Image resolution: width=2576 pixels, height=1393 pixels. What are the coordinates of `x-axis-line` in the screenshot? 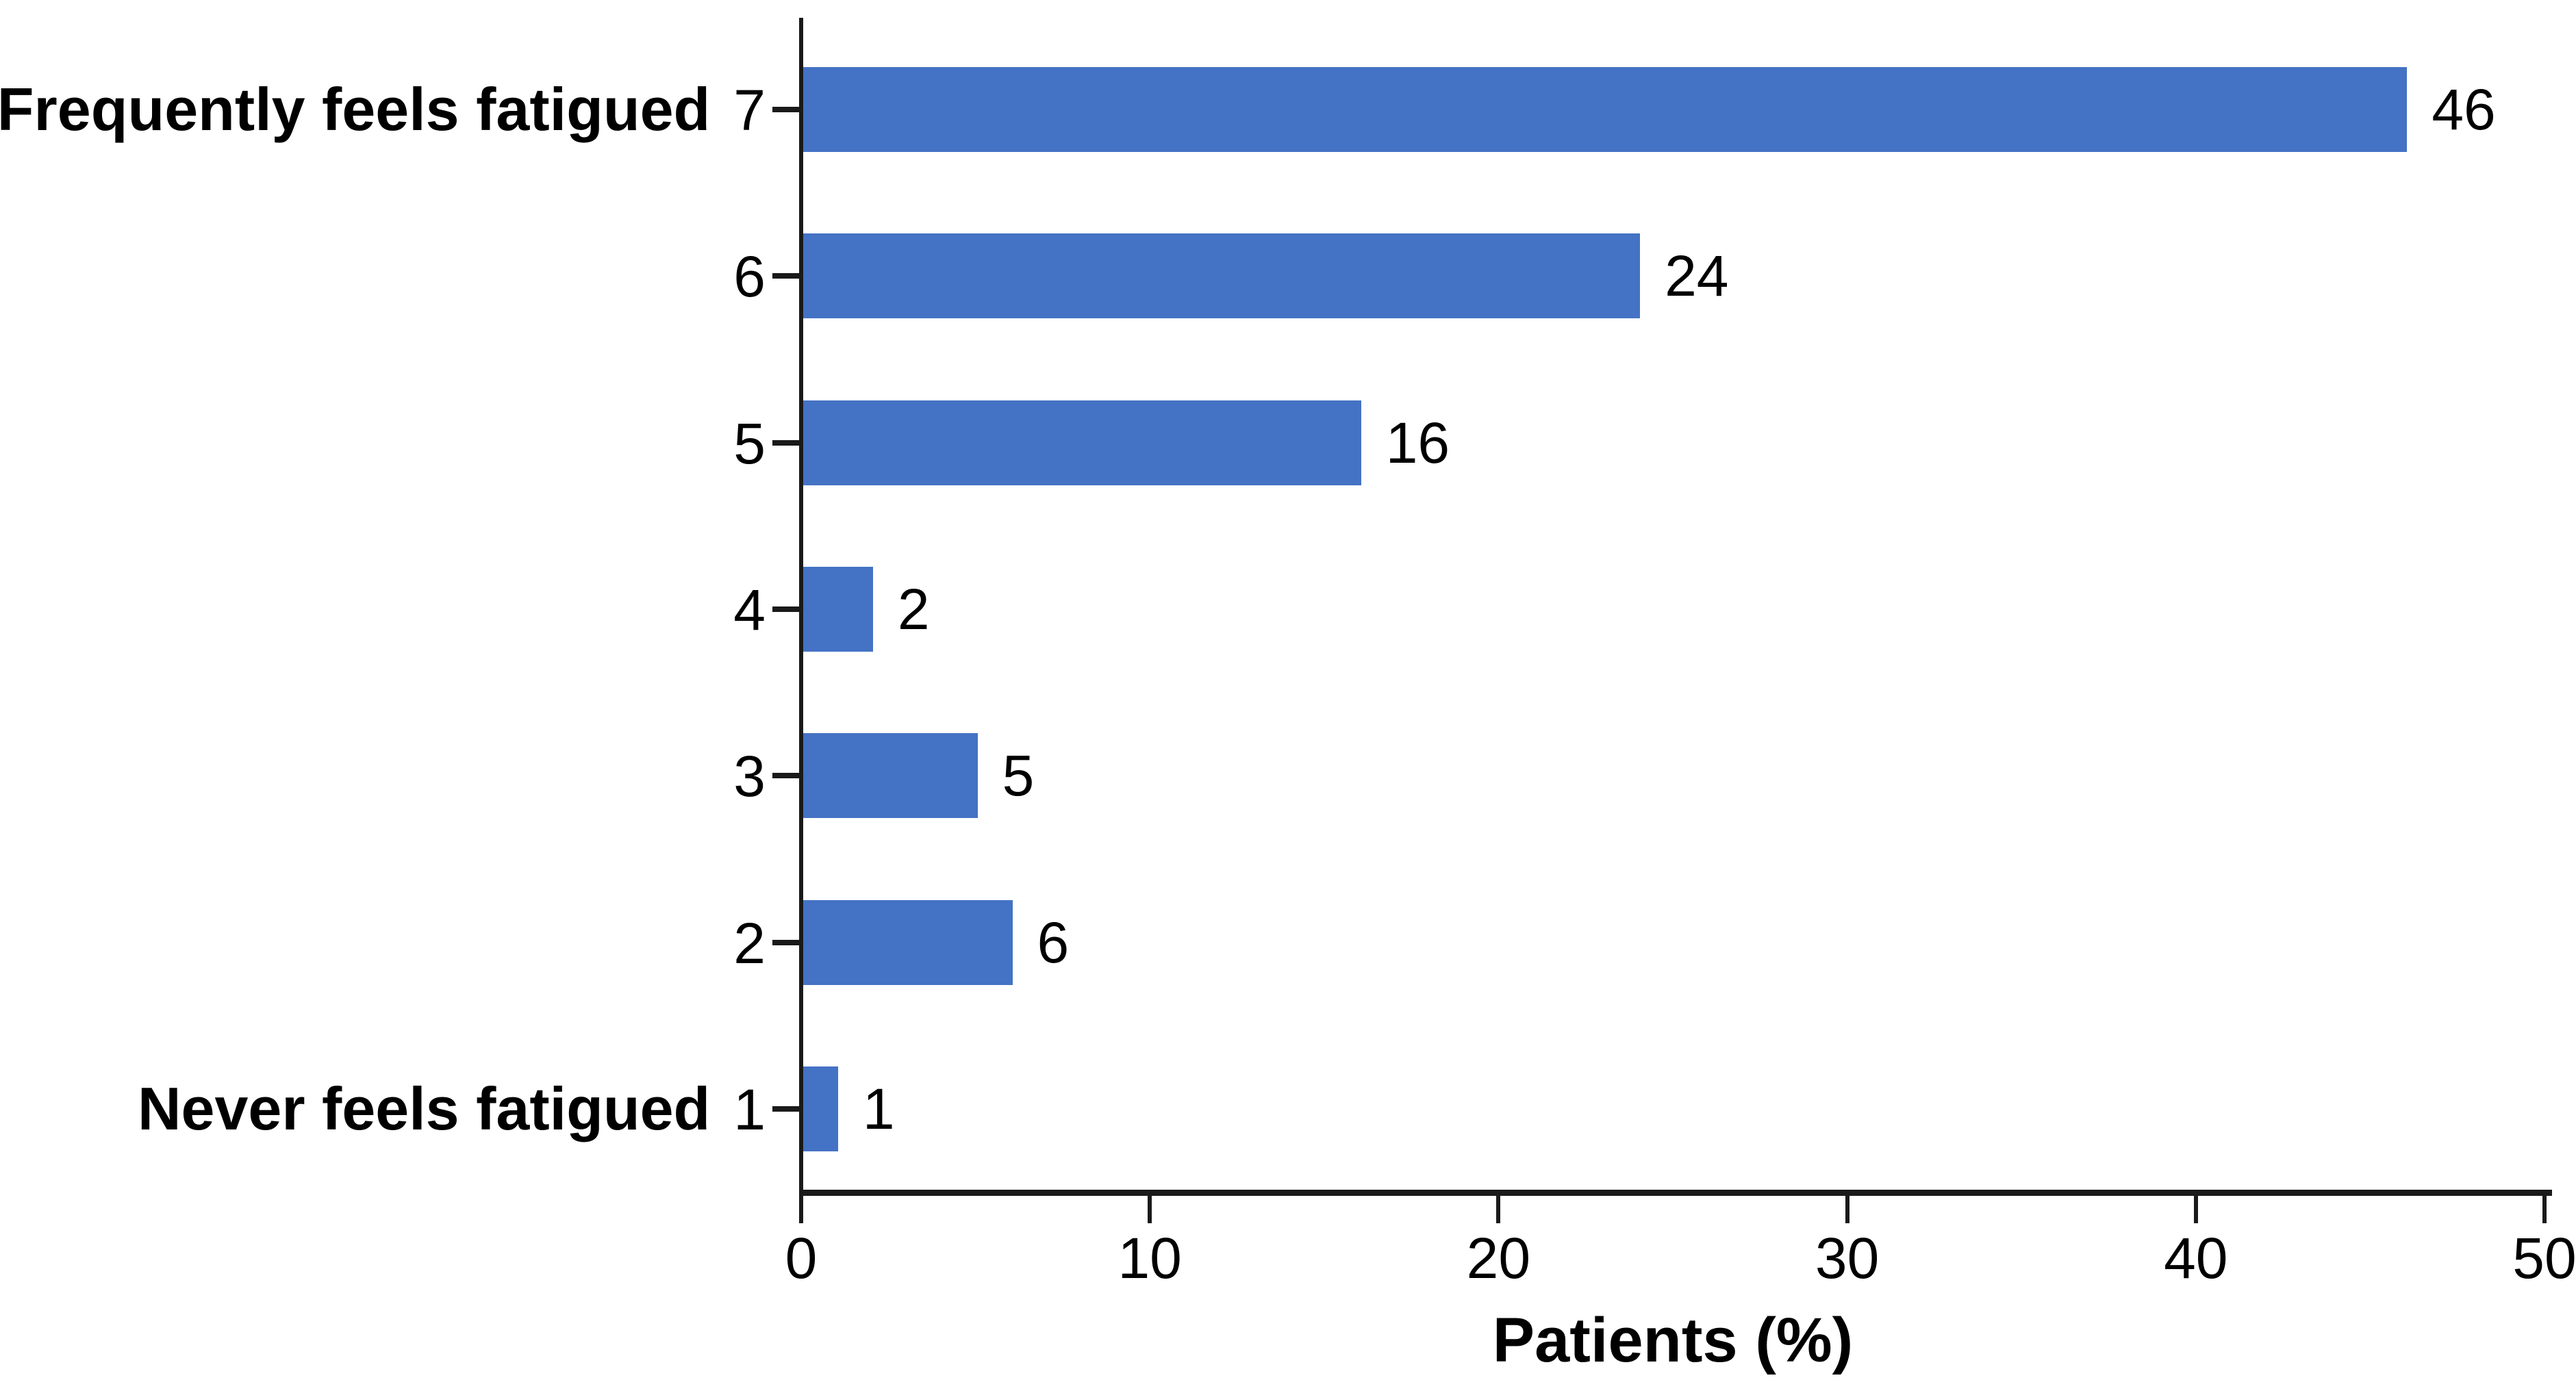 It's located at (1675, 1193).